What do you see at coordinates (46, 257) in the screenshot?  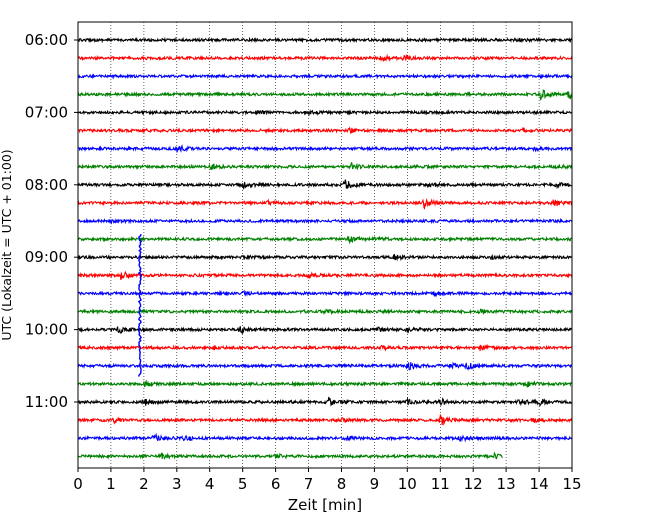 I see `y-tick-label: 09:00` at bounding box center [46, 257].